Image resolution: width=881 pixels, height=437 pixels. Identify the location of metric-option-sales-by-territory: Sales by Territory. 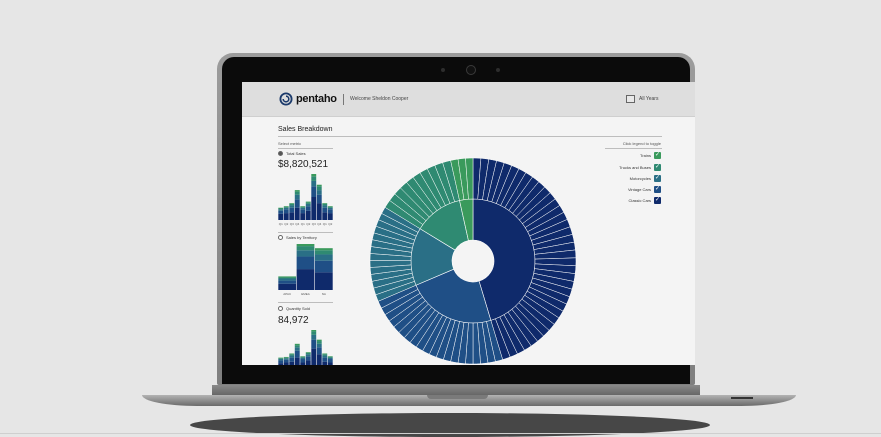
(297, 237).